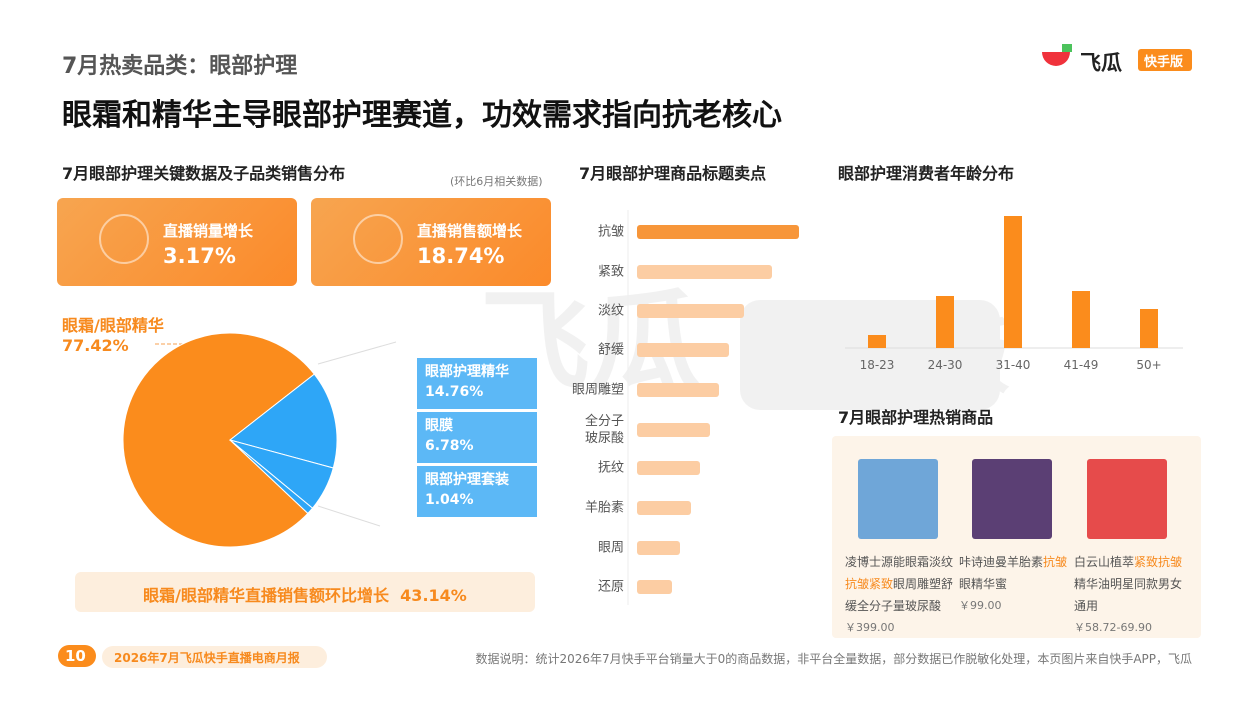 The image size is (1250, 703). I want to click on report-pill, so click(214, 657).